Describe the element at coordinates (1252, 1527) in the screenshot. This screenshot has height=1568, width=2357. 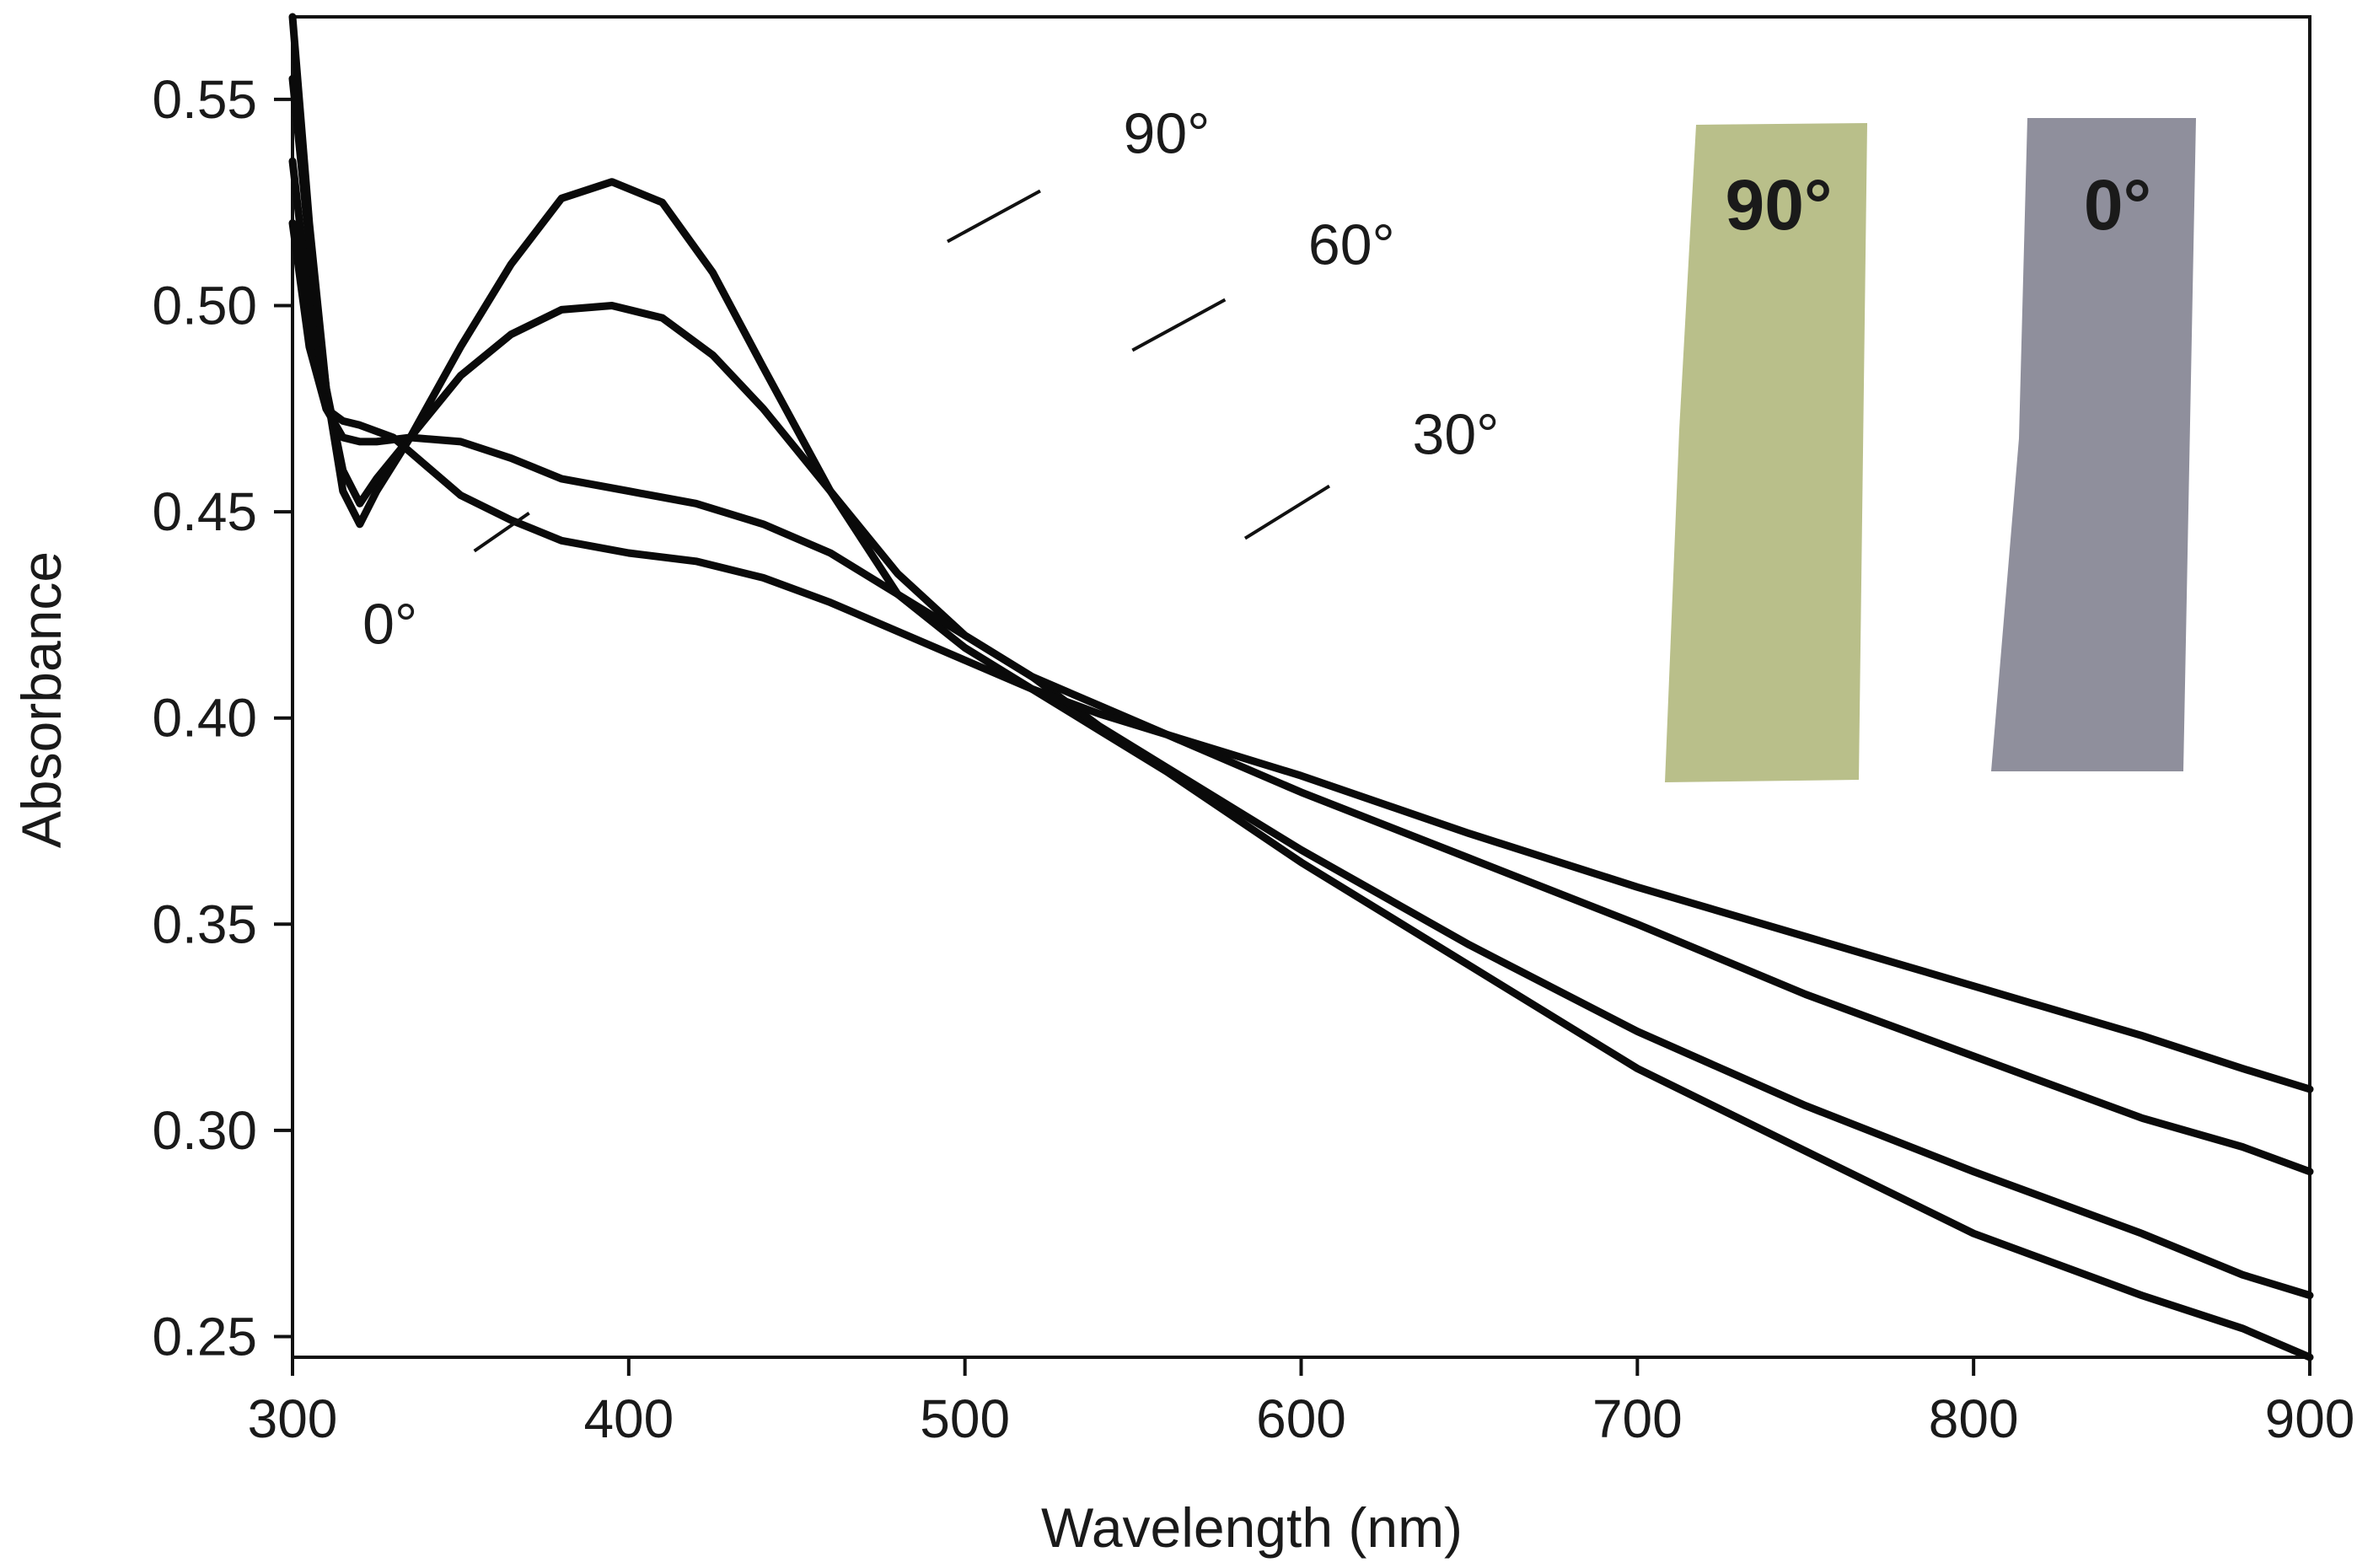
I see `x-axis-title: Wavelength (nm)` at that location.